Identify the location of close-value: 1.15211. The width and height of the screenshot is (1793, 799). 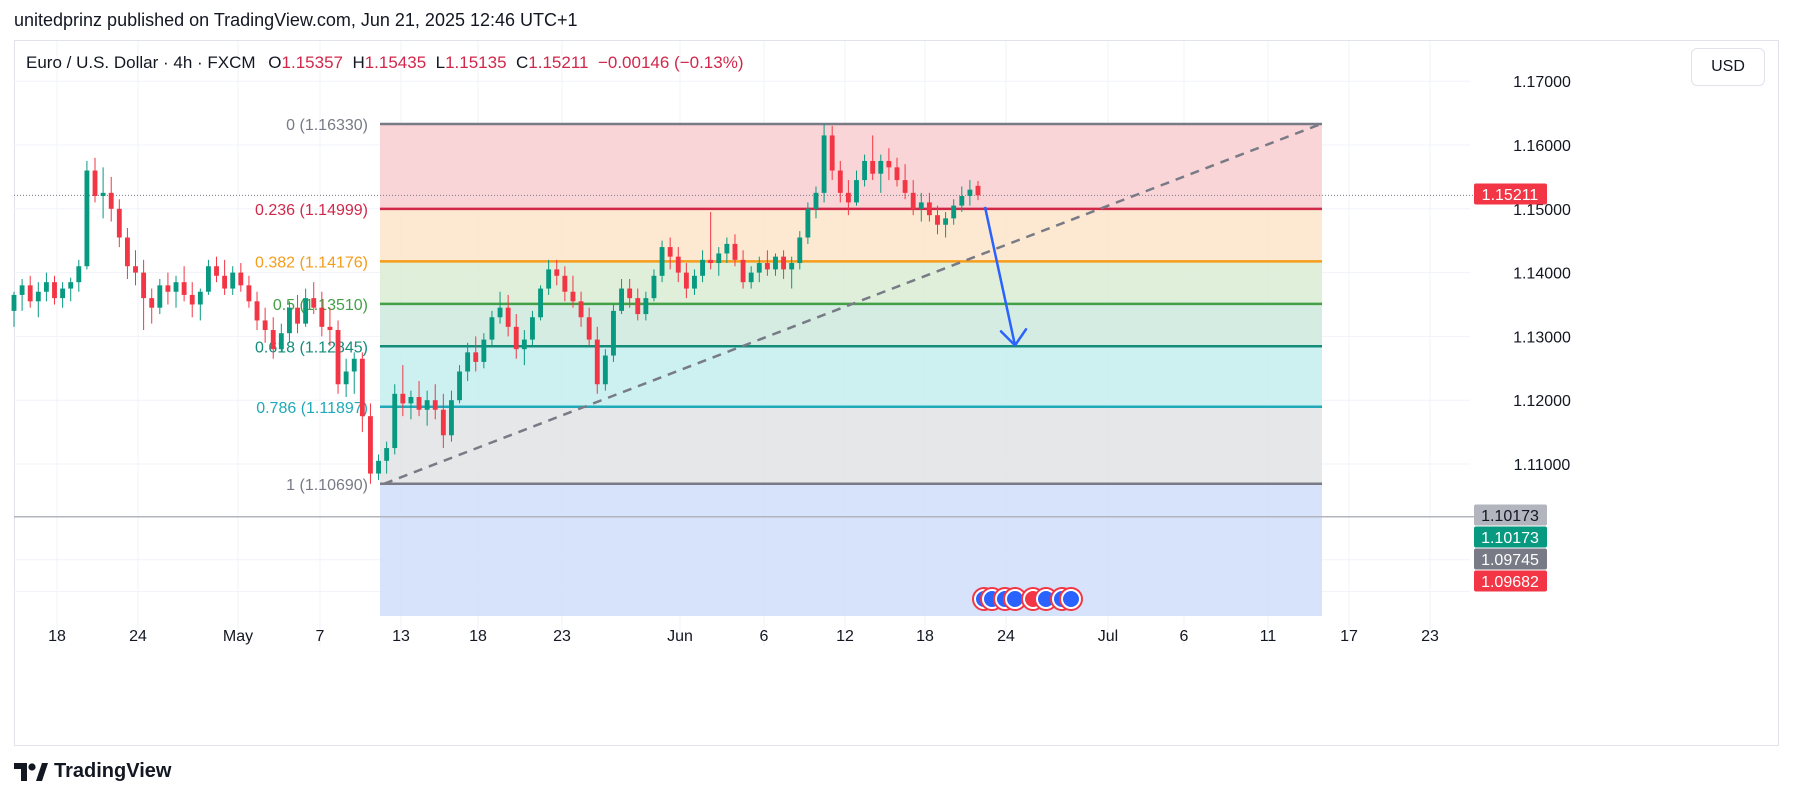
(558, 62).